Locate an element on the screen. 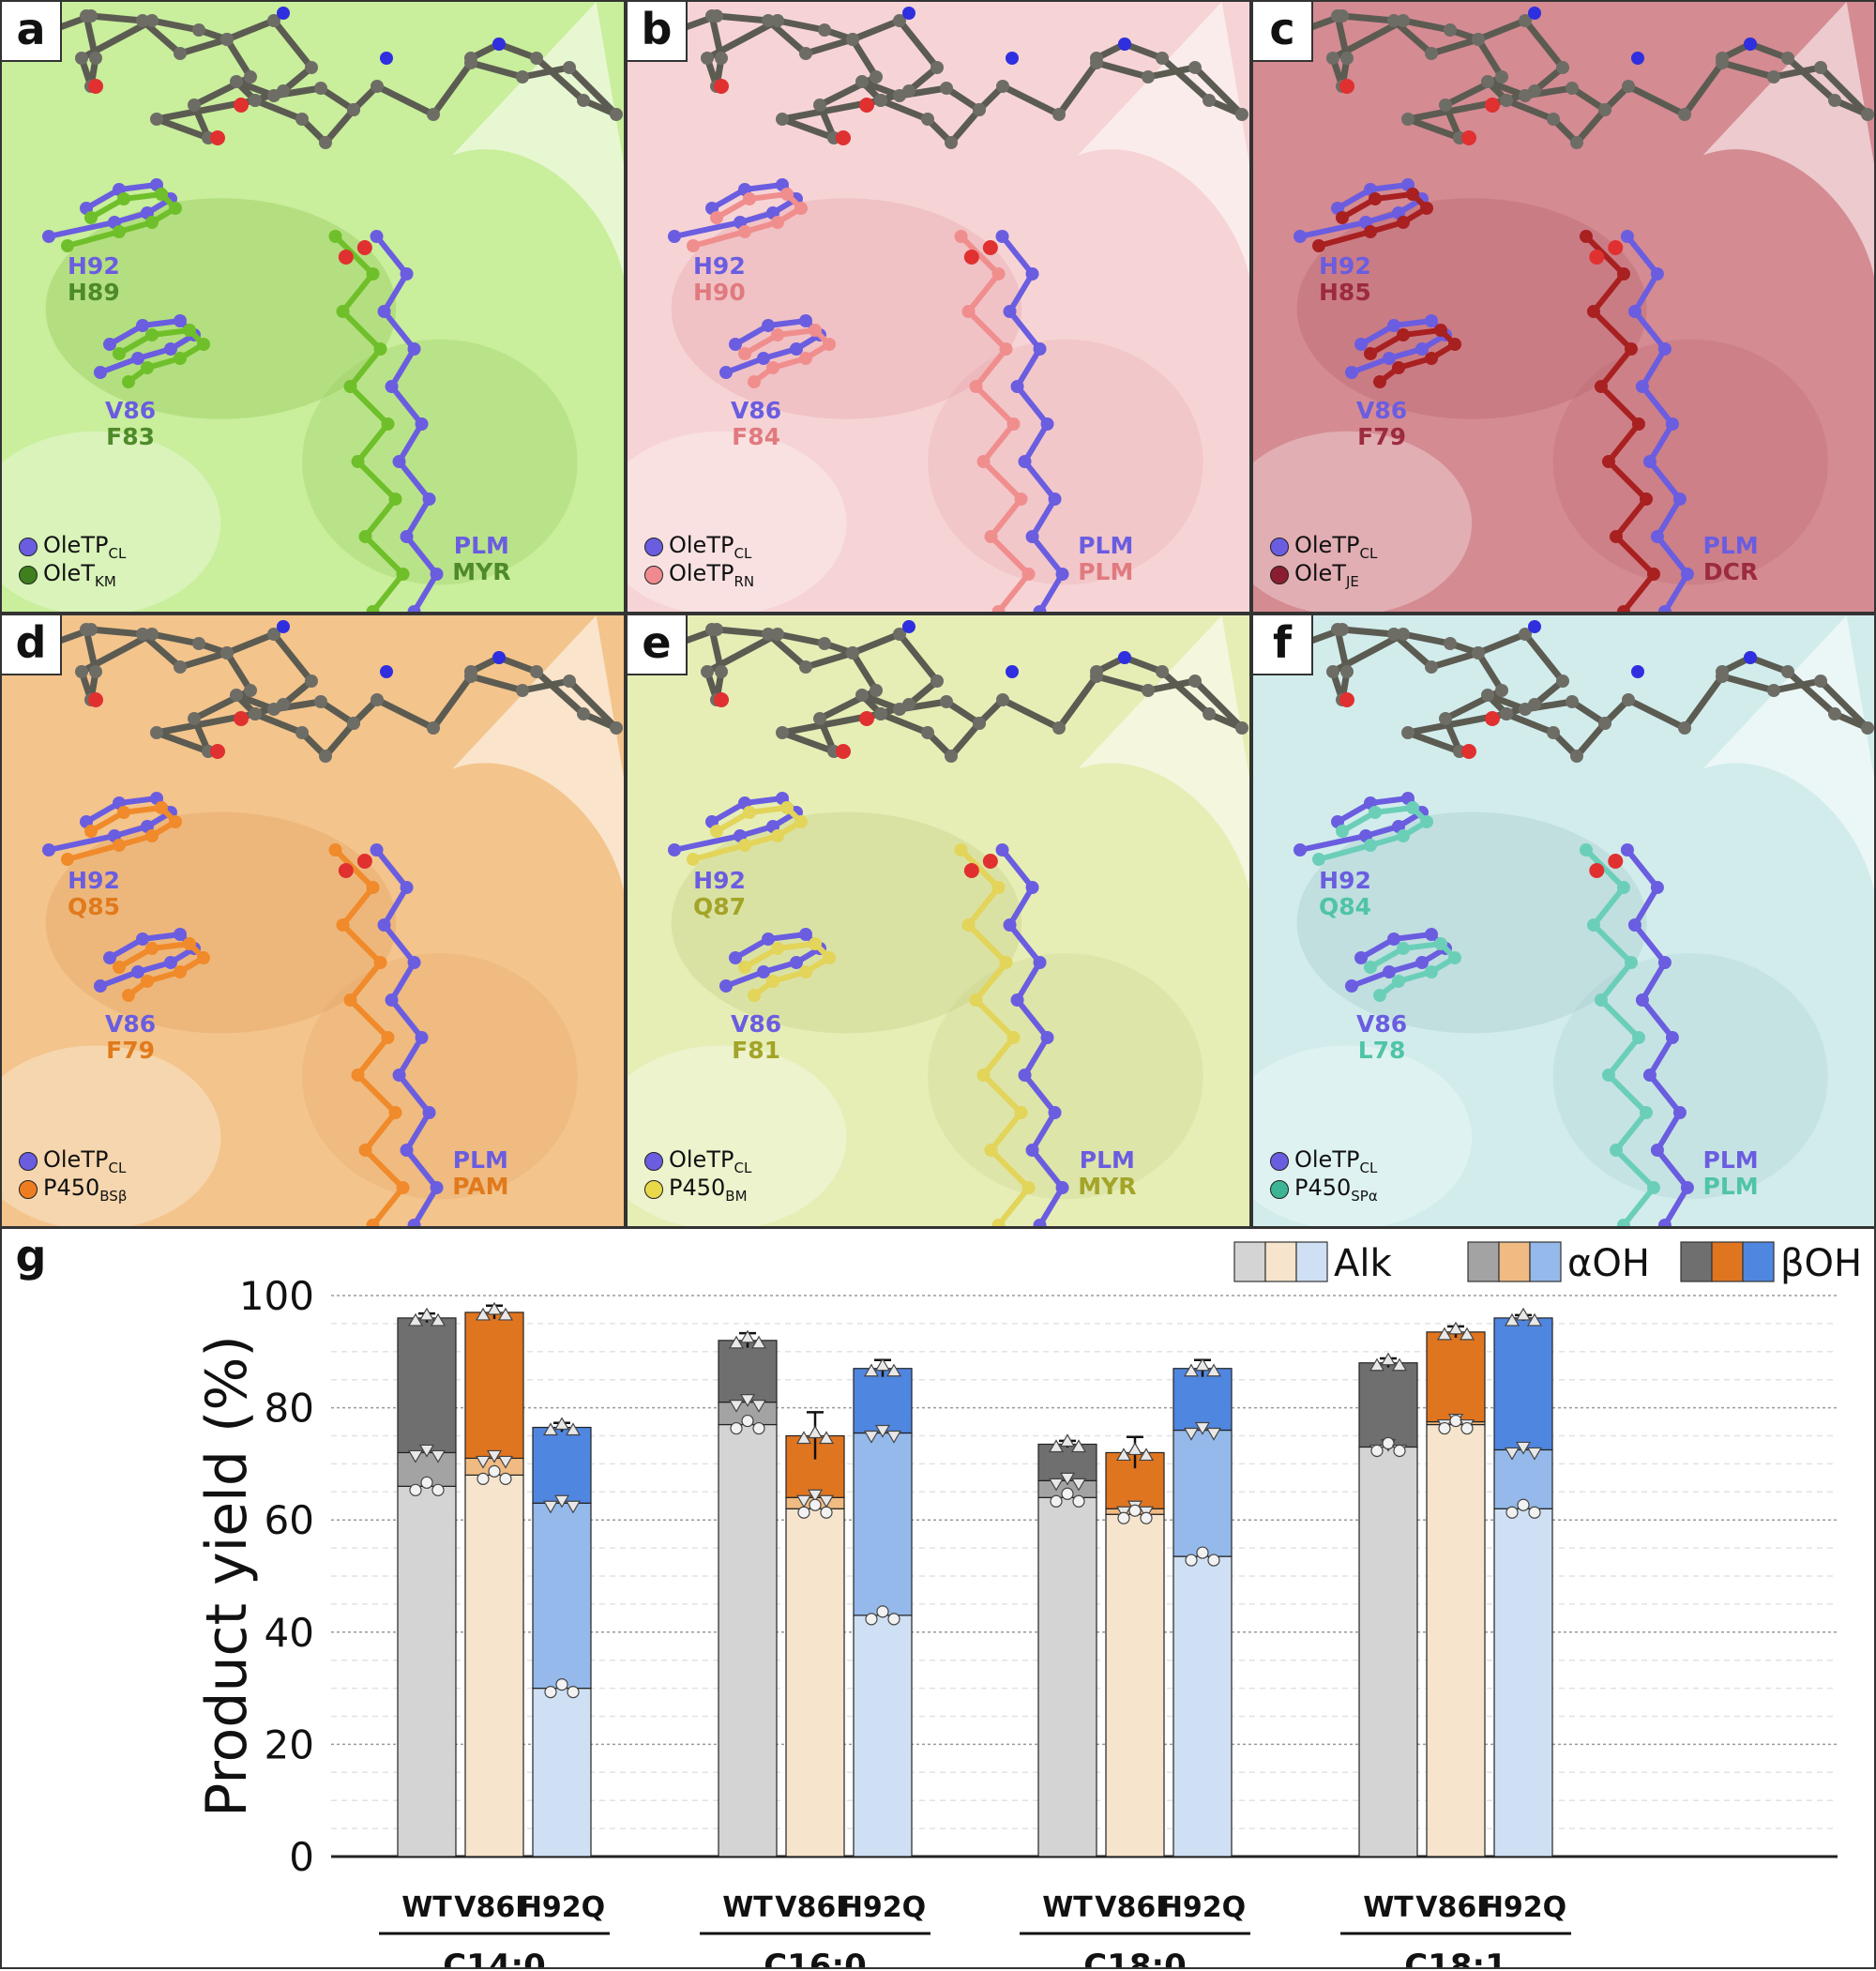 The width and height of the screenshot is (1876, 1971). residue-variant: Q84 is located at coordinates (1345, 906).